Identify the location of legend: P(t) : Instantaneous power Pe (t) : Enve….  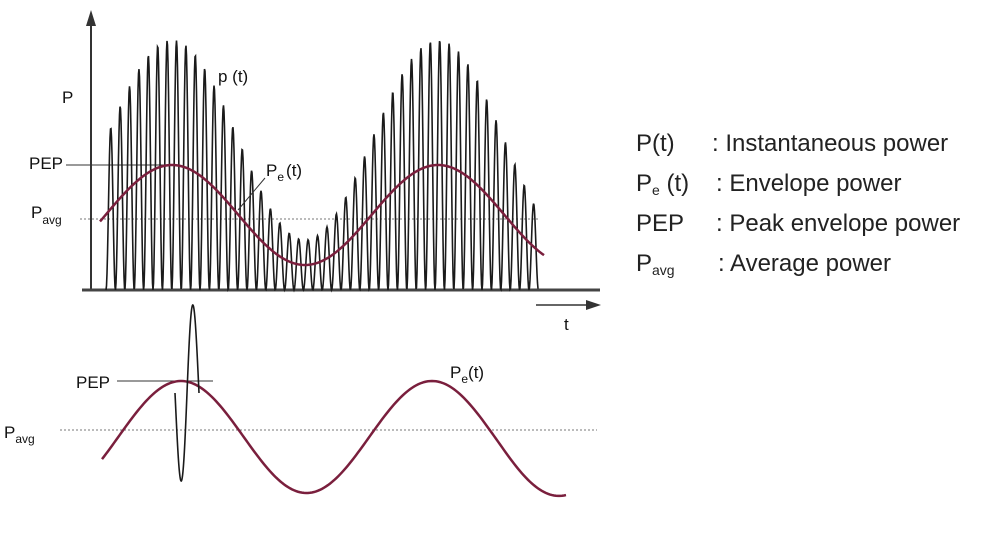
(818, 204).